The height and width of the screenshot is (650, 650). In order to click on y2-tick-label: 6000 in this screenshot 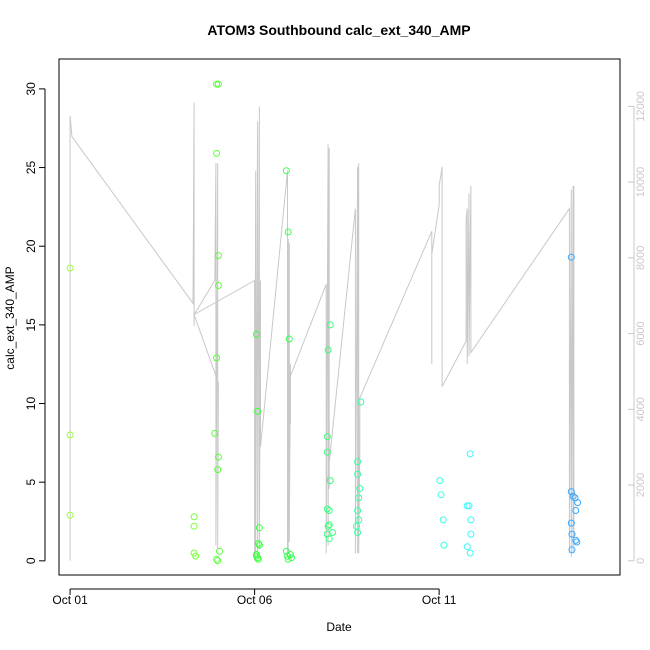, I will do `click(641, 333)`.